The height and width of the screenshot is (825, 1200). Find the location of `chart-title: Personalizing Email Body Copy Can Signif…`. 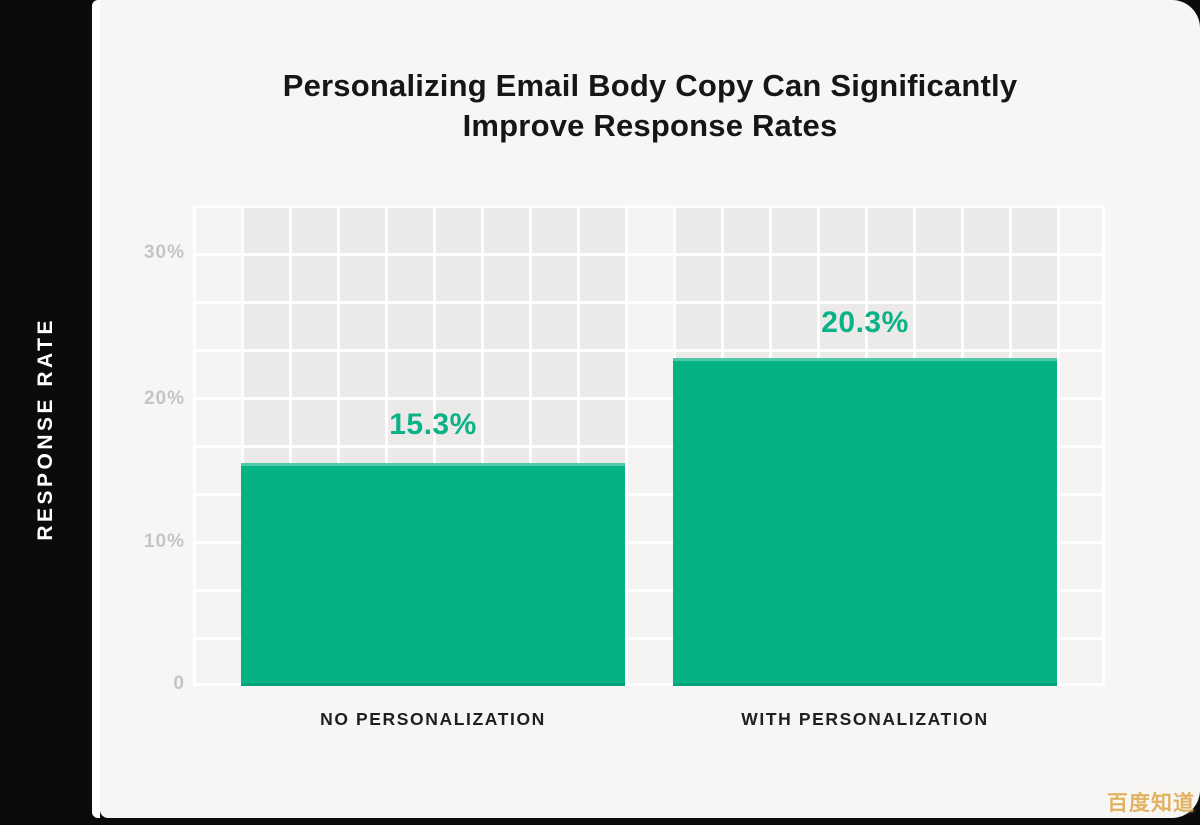

chart-title: Personalizing Email Body Copy Can Signif… is located at coordinates (650, 106).